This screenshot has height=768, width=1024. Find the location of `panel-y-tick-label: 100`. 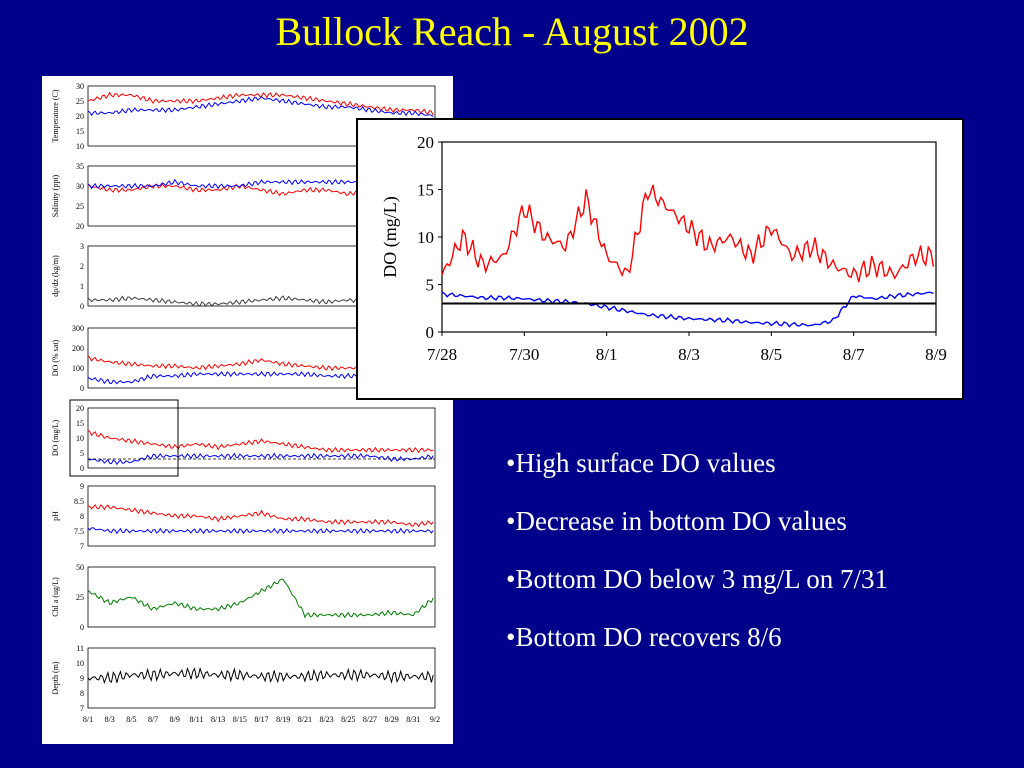

panel-y-tick-label: 100 is located at coordinates (78, 368).